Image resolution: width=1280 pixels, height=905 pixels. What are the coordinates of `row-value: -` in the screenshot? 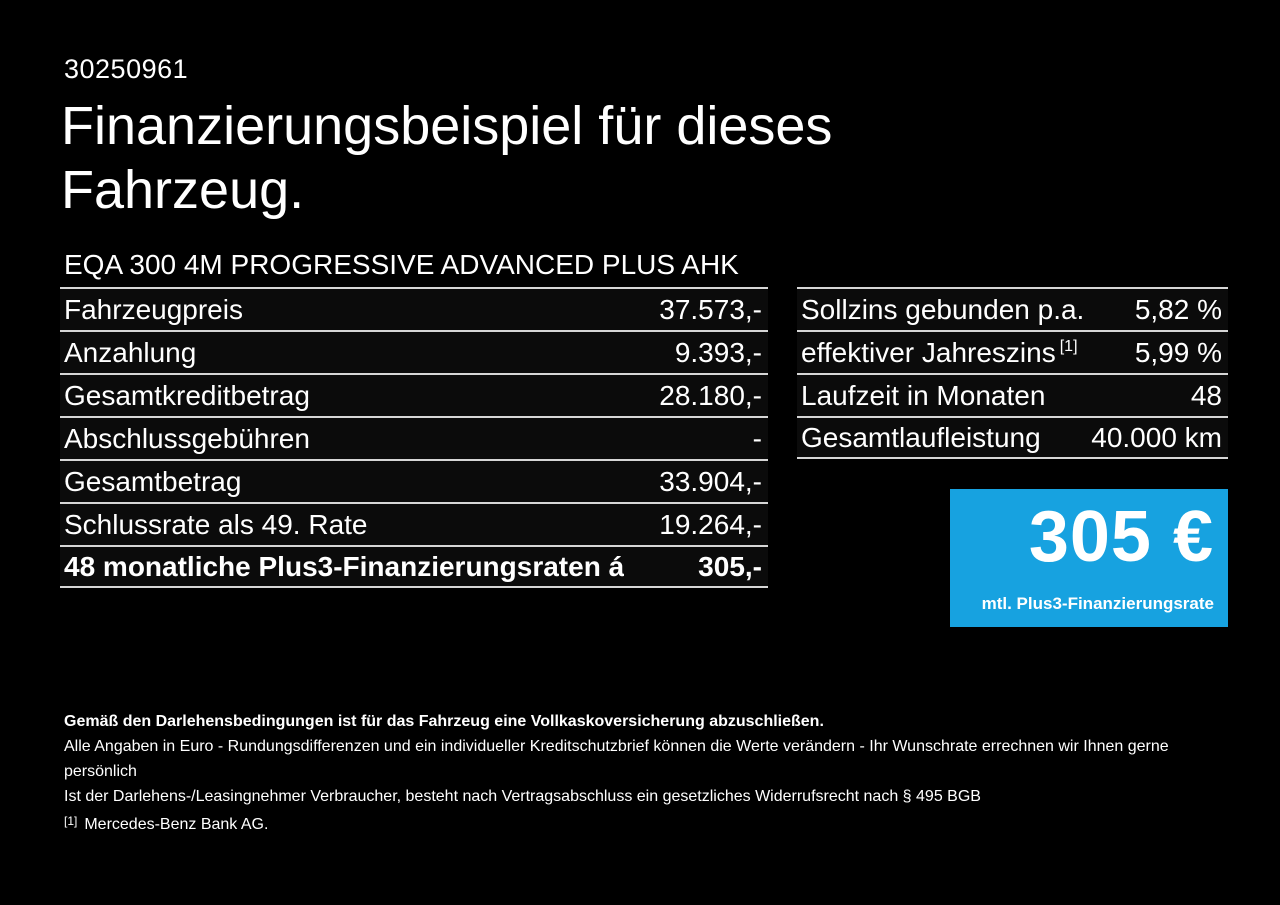 It's located at (757, 438).